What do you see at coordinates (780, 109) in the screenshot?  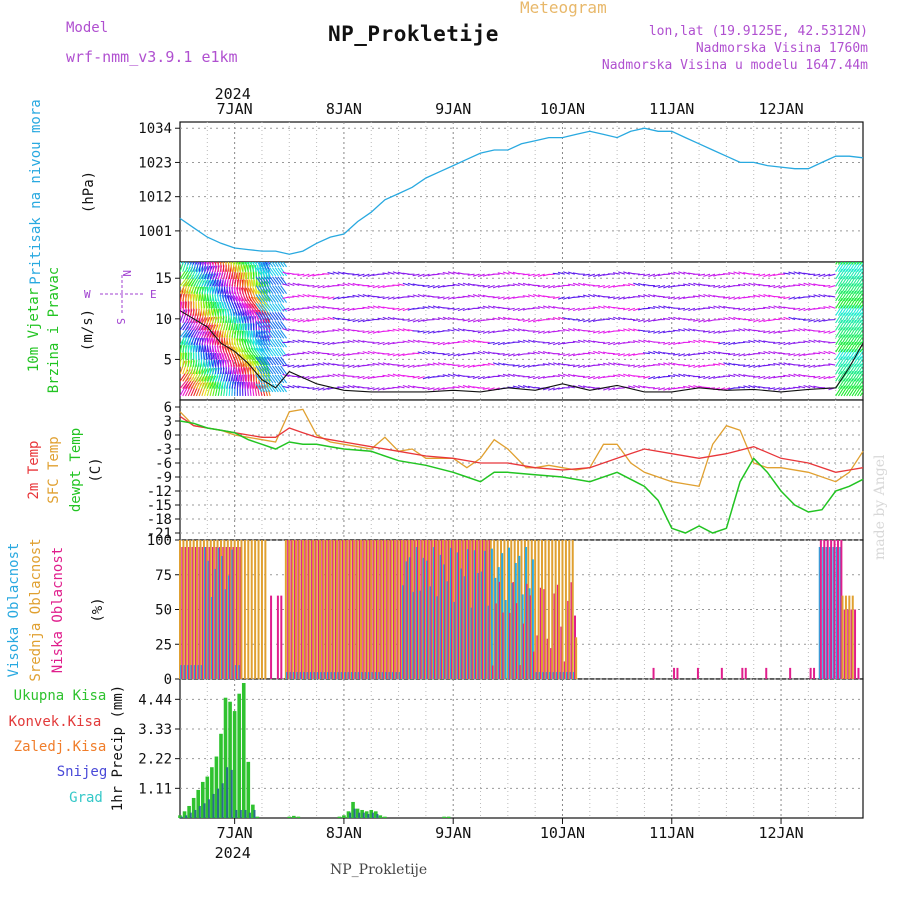 I see `x-tick-label-top: 12JAN` at bounding box center [780, 109].